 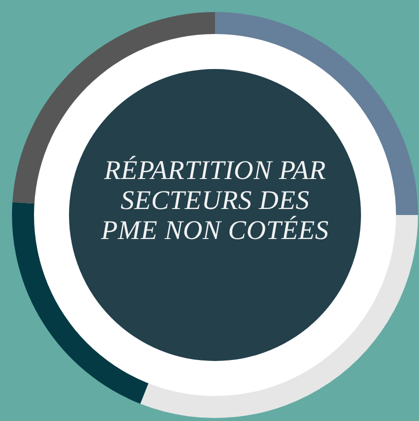 What do you see at coordinates (215, 200) in the screenshot?
I see `text: RÉPARTITION PAR SECTEURS DES PME NON COTÉES` at bounding box center [215, 200].